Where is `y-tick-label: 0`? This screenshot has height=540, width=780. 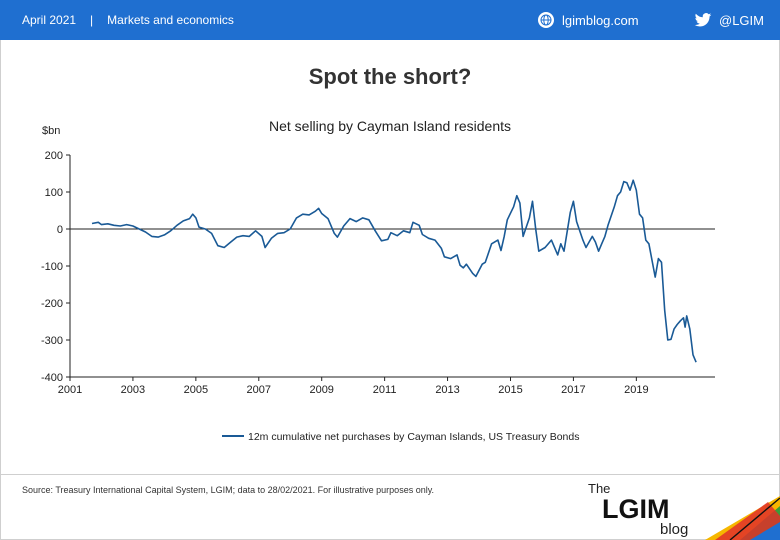 y-tick-label: 0 is located at coordinates (60, 230).